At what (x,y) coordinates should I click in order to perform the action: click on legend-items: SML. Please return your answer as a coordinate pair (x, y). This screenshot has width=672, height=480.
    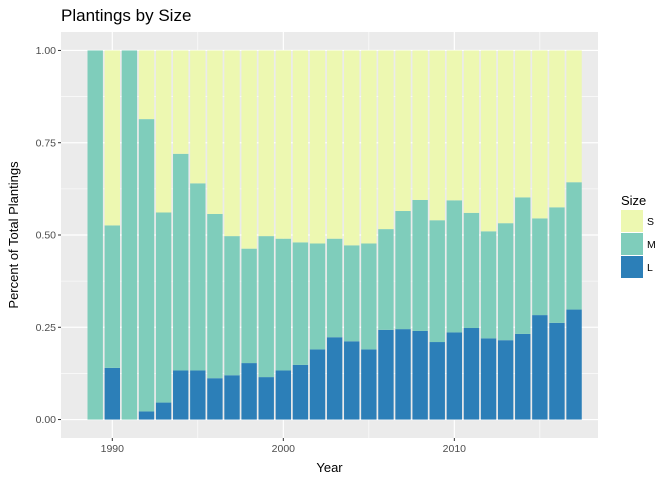
    Looking at the image, I should click on (638, 244).